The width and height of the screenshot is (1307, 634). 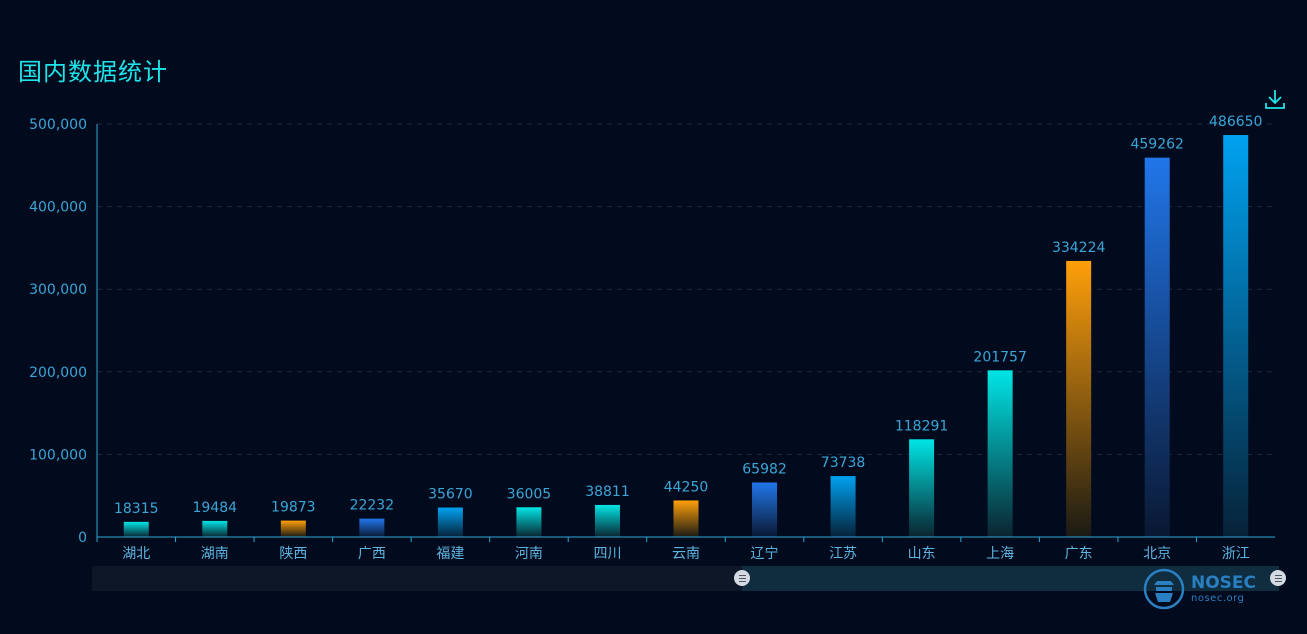 What do you see at coordinates (1218, 598) in the screenshot?
I see `logo-url: nosec.org` at bounding box center [1218, 598].